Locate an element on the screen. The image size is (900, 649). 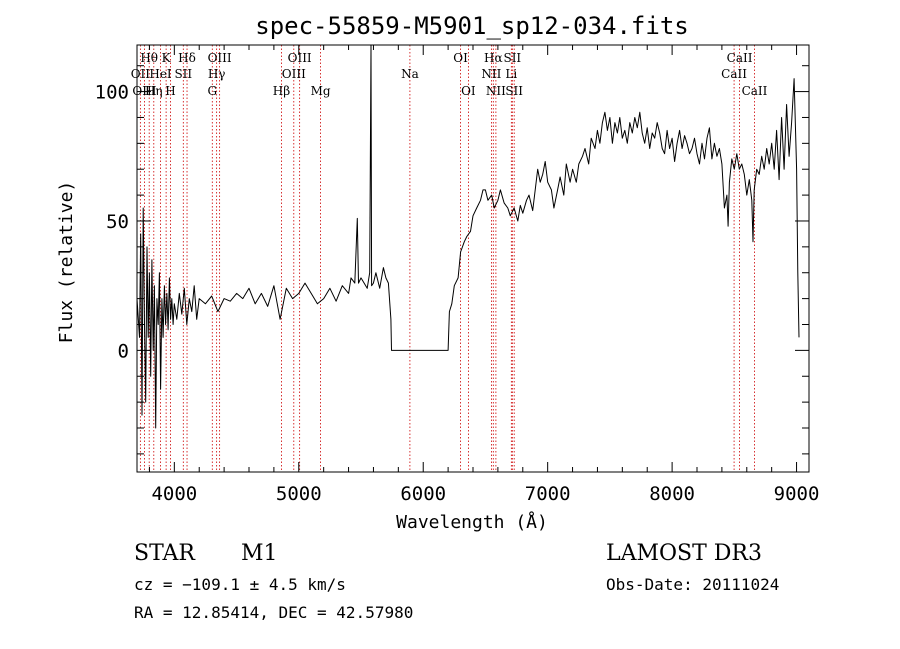
redshift-value: cz = −109.1 ± 4.5 km/s is located at coordinates (240, 584).